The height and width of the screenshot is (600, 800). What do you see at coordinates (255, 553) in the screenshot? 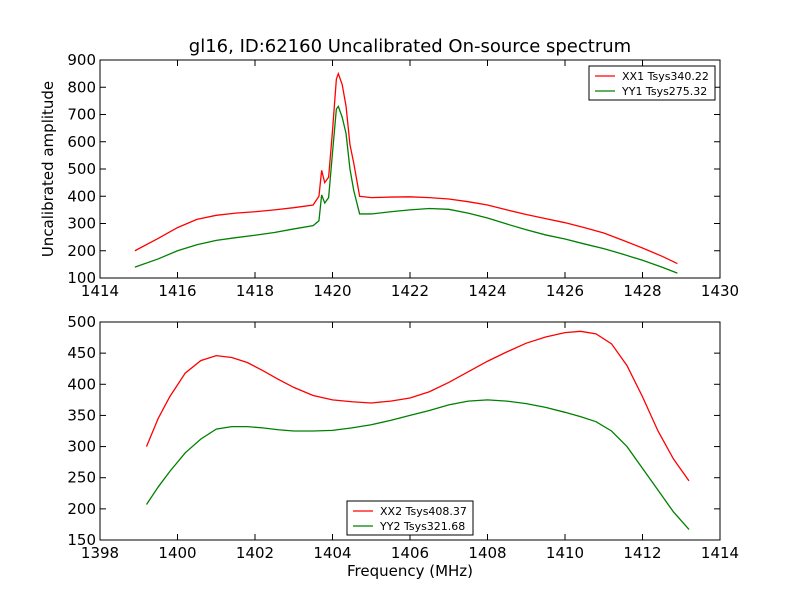
I see `x-tick-label-2-3: 1402` at bounding box center [255, 553].